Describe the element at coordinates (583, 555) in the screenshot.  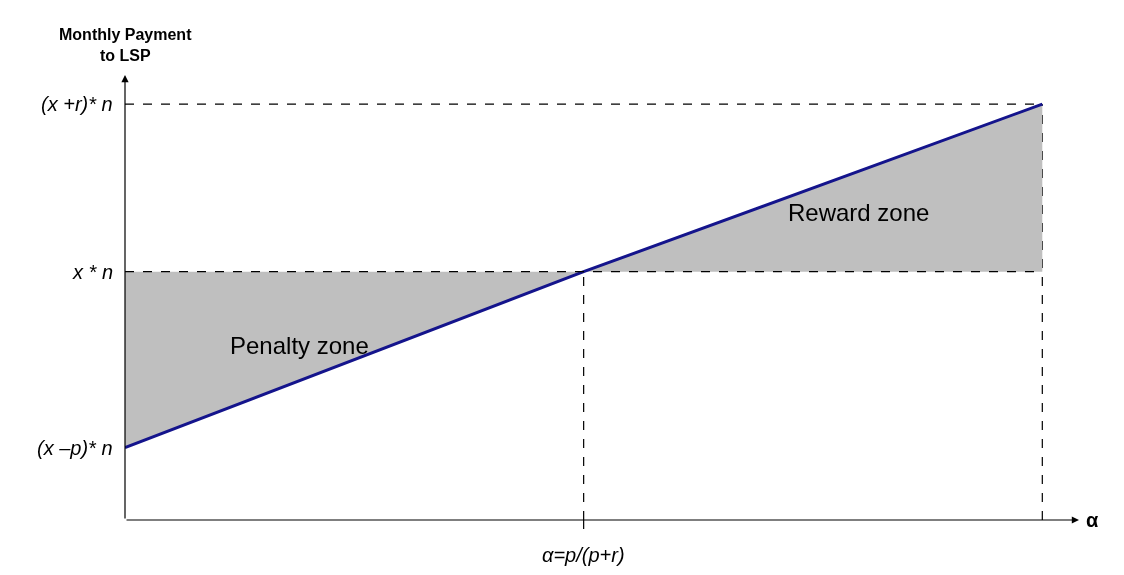
I see `text: α=p/(p+r)` at that location.